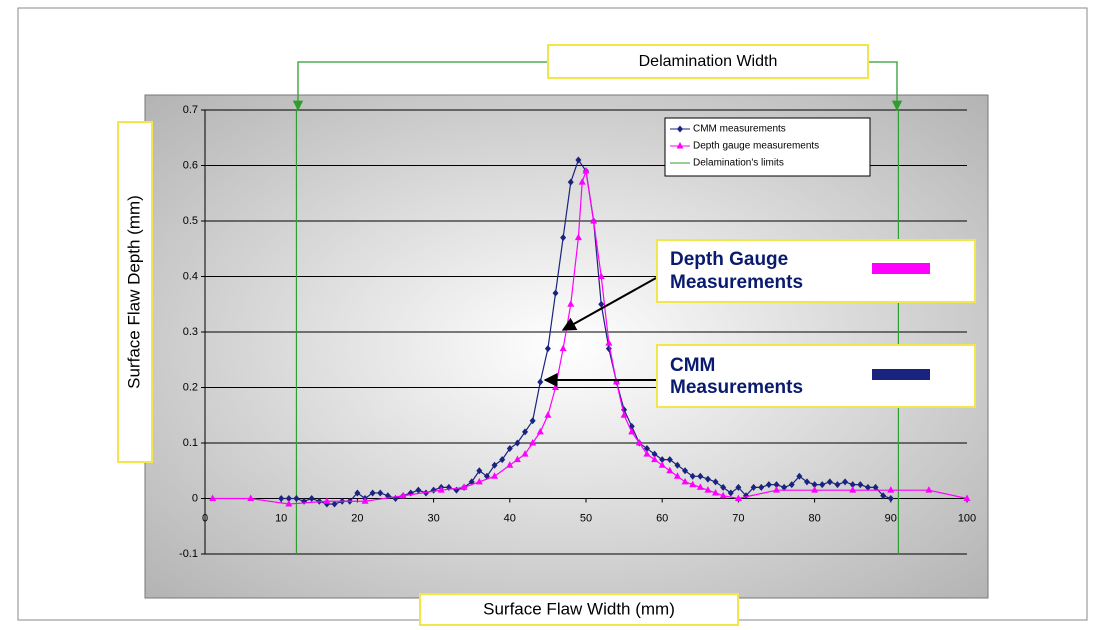 The image size is (1106, 630). Describe the element at coordinates (357, 518) in the screenshot. I see `x-tick-label: 20` at that location.